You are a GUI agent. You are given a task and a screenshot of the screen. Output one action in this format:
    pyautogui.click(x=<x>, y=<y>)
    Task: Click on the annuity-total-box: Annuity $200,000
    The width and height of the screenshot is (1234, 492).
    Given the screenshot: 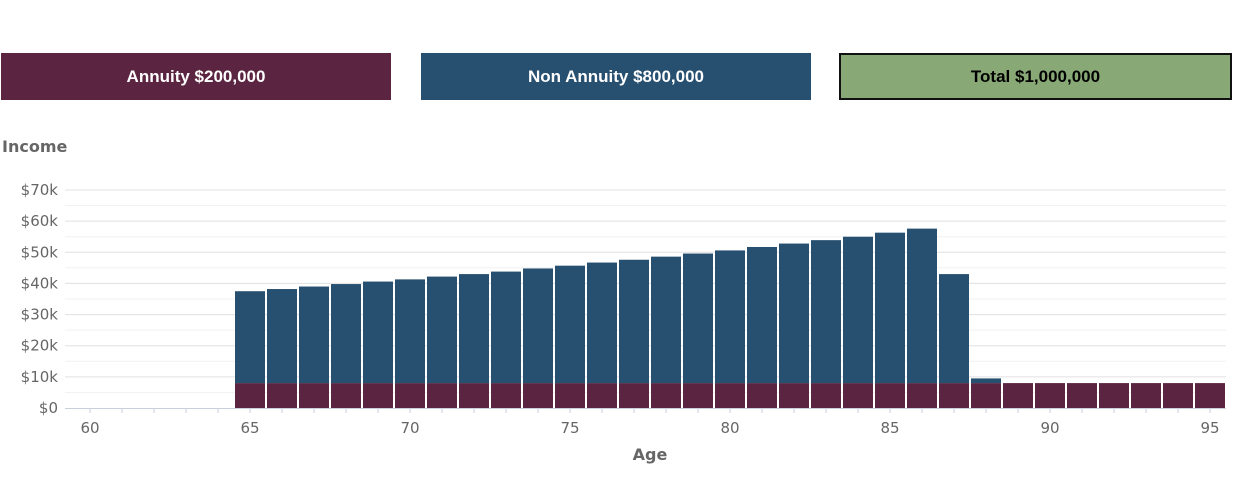 What is the action you would take?
    pyautogui.click(x=196, y=76)
    